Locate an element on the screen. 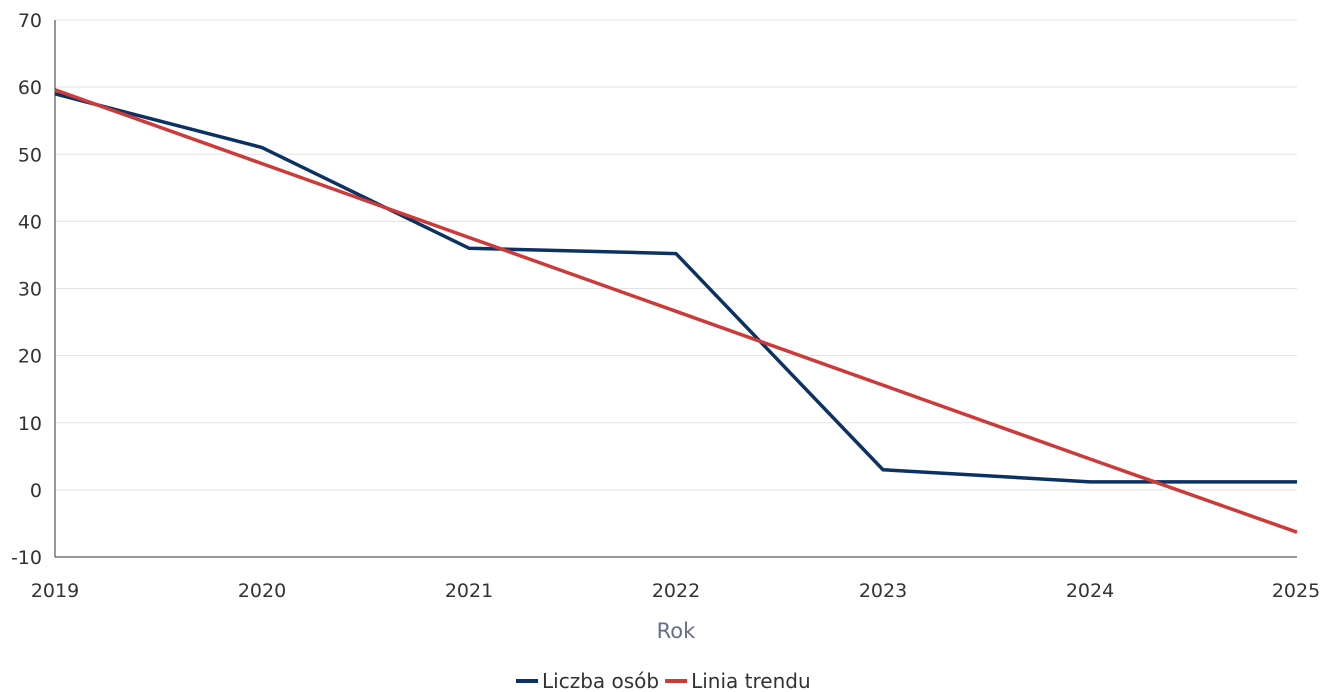 The image size is (1323, 692). y-tick-label: 70 is located at coordinates (30, 21).